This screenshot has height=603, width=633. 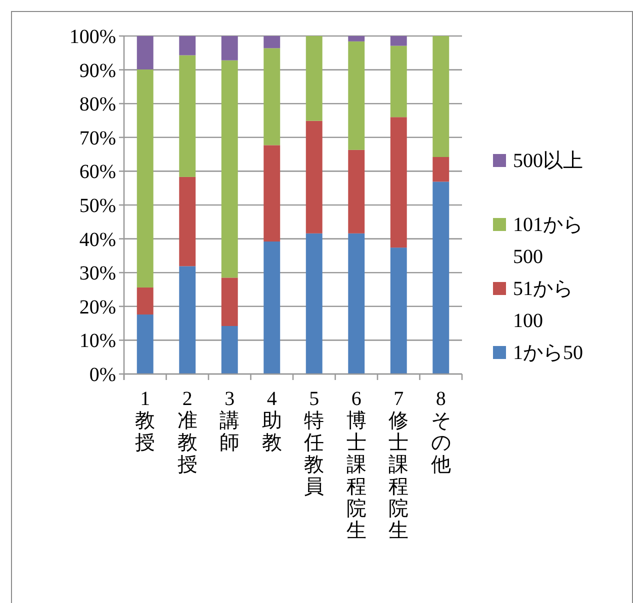 What do you see at coordinates (97, 105) in the screenshot?
I see `y-tick-label: 80%` at bounding box center [97, 105].